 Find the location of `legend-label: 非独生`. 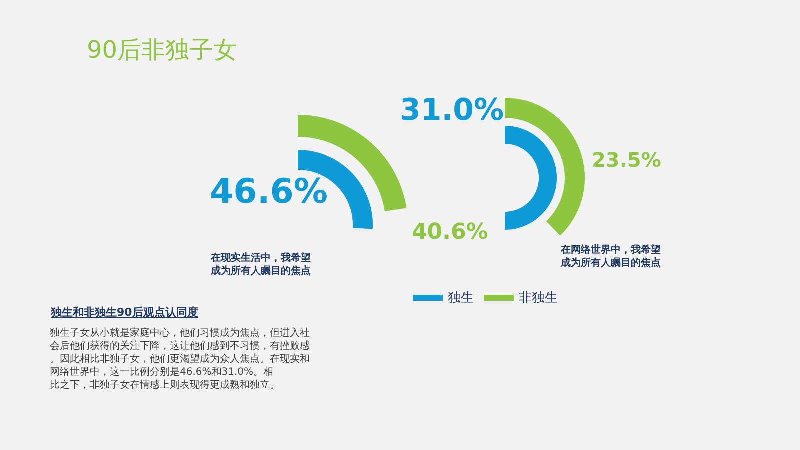

legend-label: 非独生 is located at coordinates (538, 298).